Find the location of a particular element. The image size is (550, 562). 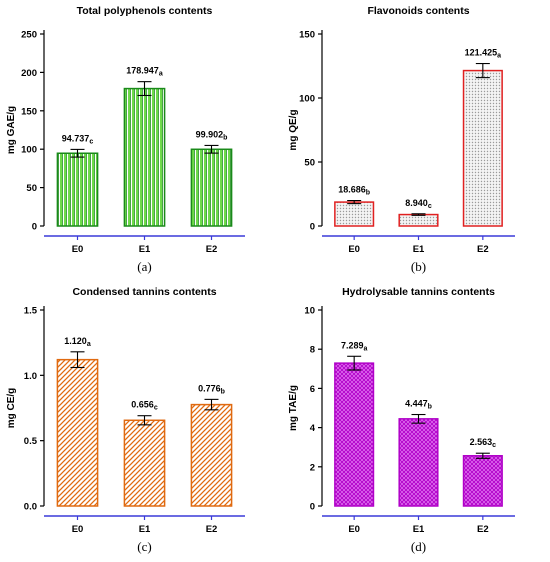

data-label: 0.656c is located at coordinates (144, 406).